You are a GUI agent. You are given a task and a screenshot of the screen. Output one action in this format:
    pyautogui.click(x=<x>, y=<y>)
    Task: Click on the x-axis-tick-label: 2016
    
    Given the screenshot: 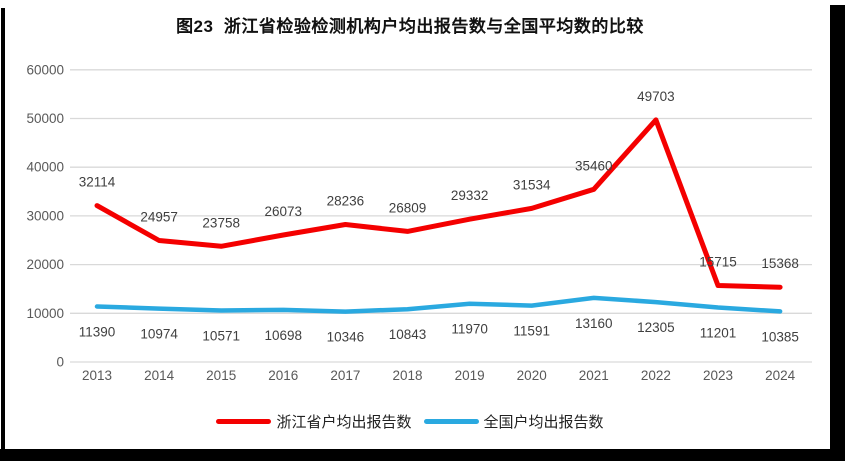 What is the action you would take?
    pyautogui.click(x=283, y=375)
    